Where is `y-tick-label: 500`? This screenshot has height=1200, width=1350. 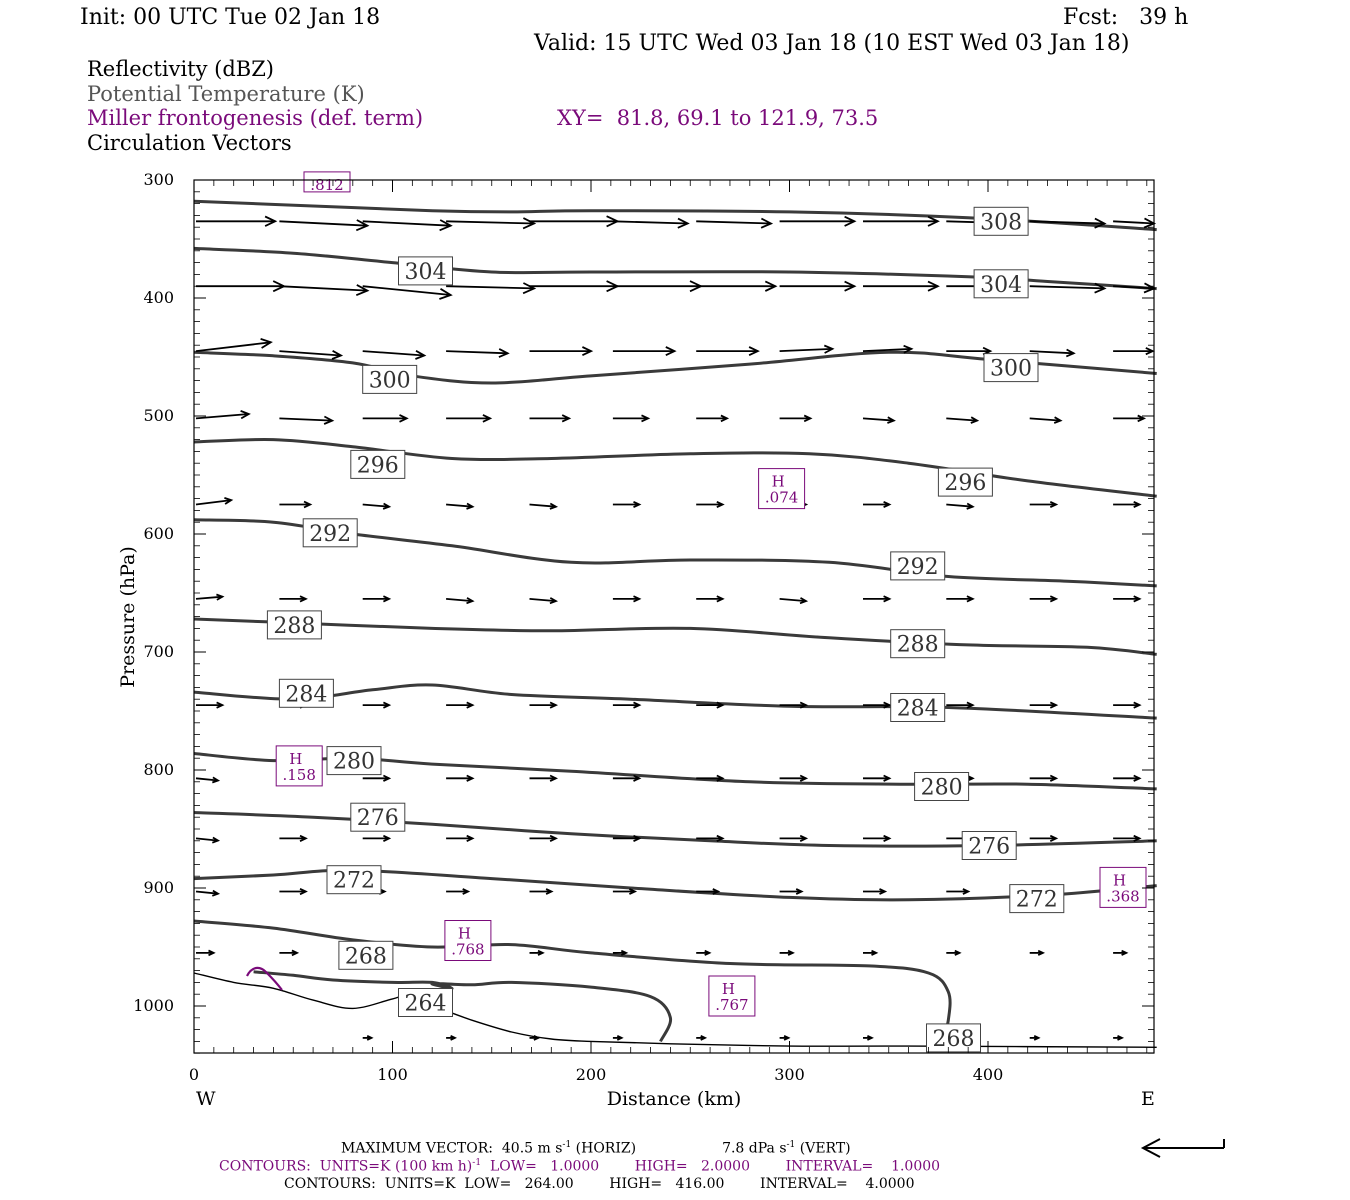 y-tick-label: 500 is located at coordinates (158, 415).